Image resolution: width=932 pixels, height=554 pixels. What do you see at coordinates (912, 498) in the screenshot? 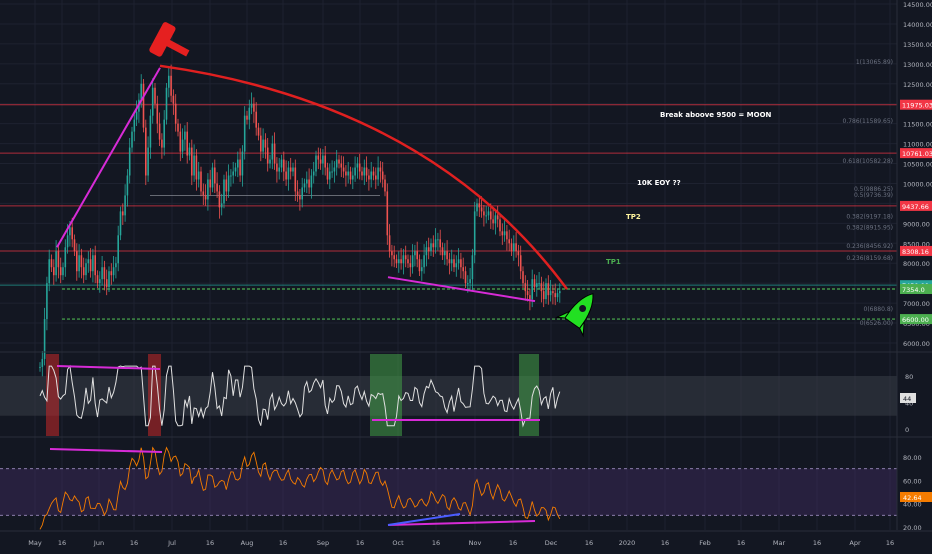
I see `osc-marker-label: 42.64` at bounding box center [912, 498].